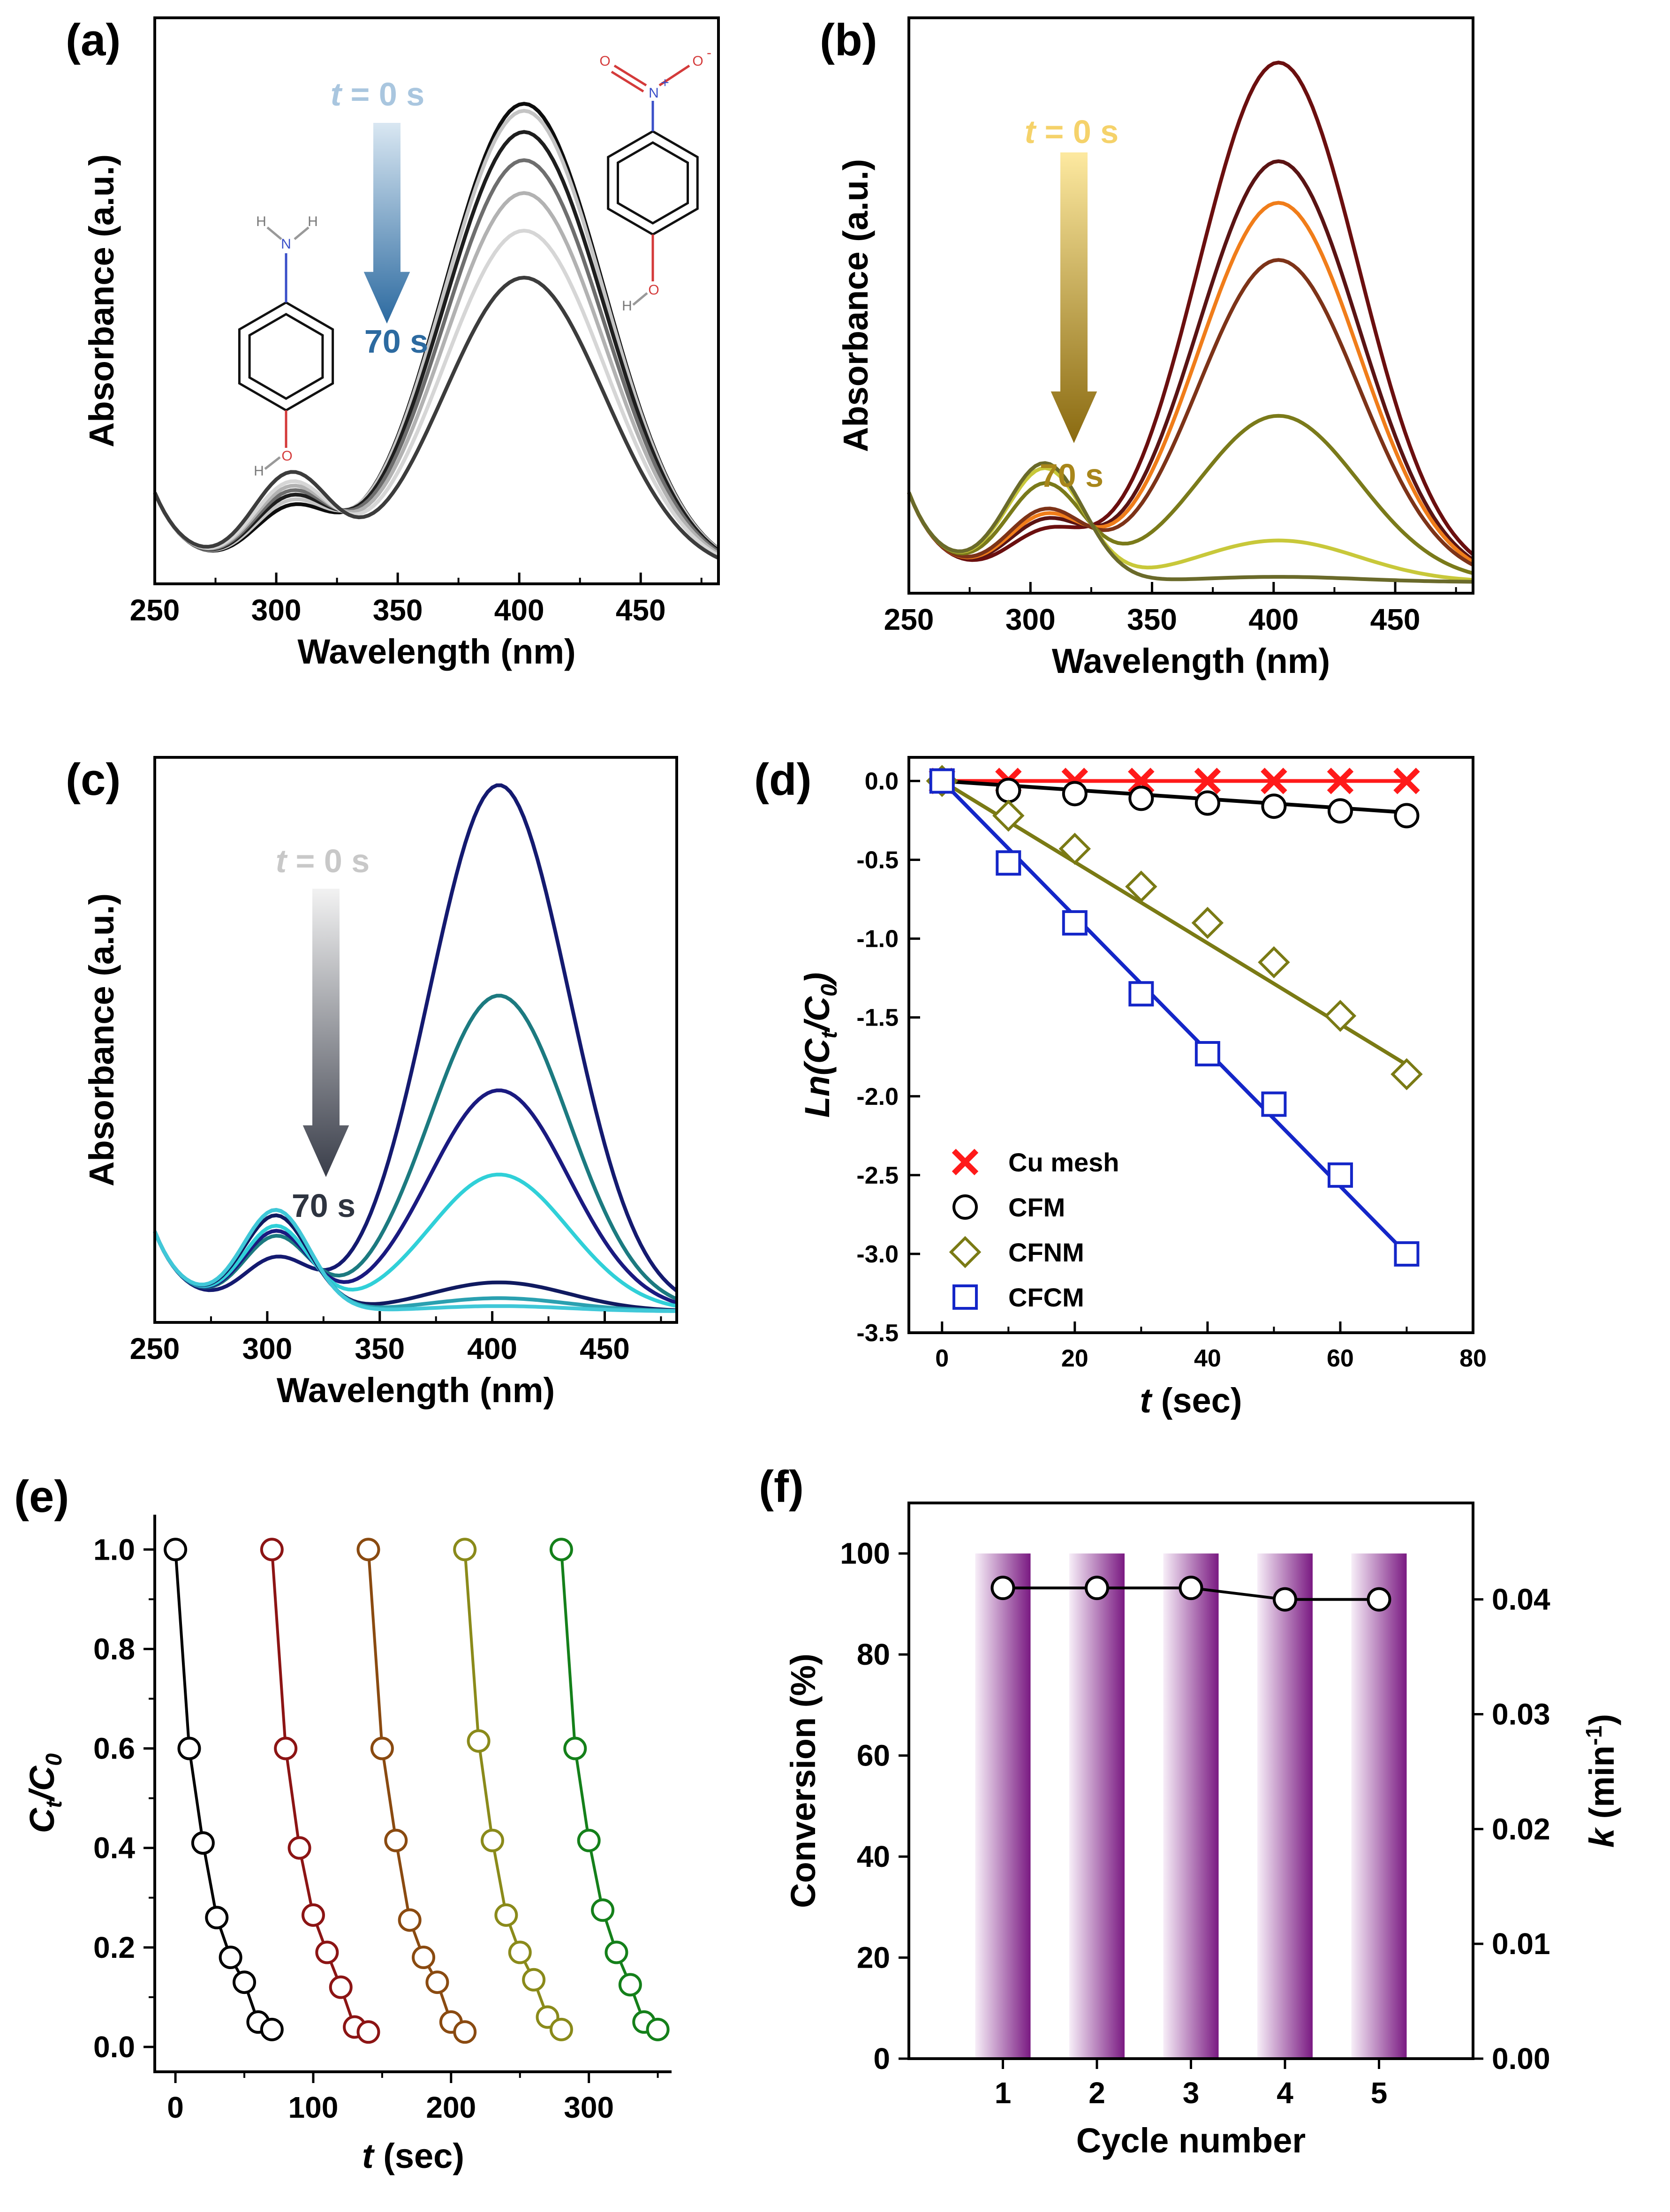 The image size is (1670, 2212). I want to click on y-axis-label: Absorbance (a.u.), so click(855, 305).